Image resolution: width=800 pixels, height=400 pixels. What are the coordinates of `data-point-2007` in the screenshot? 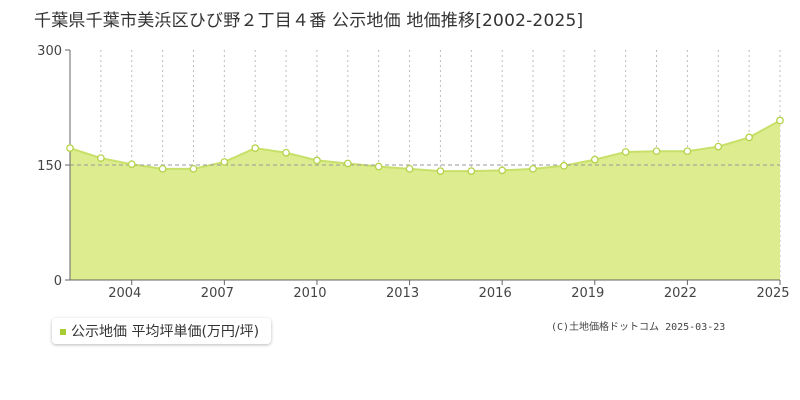 It's located at (224, 162).